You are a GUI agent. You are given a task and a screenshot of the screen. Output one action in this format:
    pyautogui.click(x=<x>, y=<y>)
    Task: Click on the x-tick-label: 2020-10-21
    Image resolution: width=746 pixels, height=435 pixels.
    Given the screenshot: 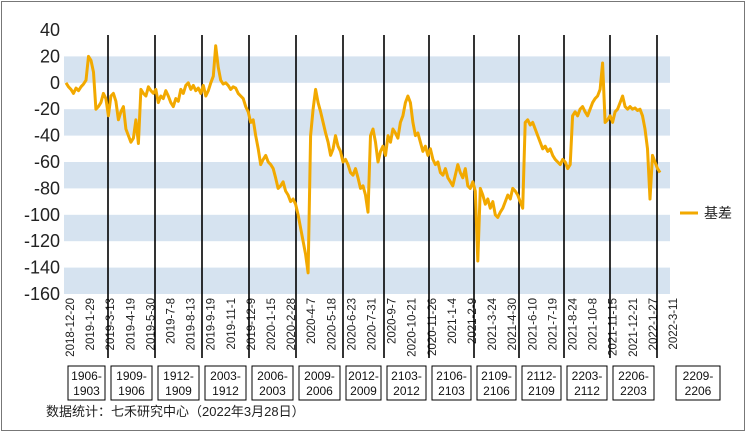 What is the action you would take?
    pyautogui.click(x=413, y=327)
    